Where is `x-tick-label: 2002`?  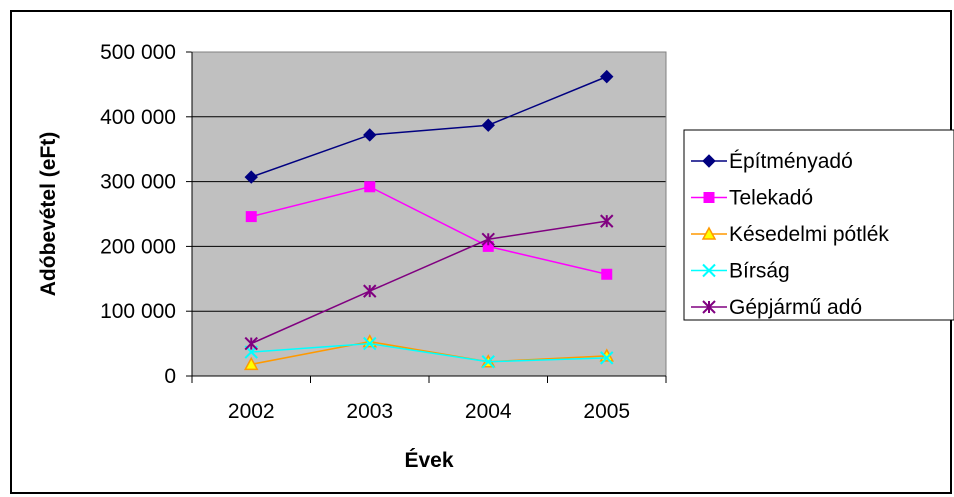
x-tick-label: 2002 is located at coordinates (251, 411).